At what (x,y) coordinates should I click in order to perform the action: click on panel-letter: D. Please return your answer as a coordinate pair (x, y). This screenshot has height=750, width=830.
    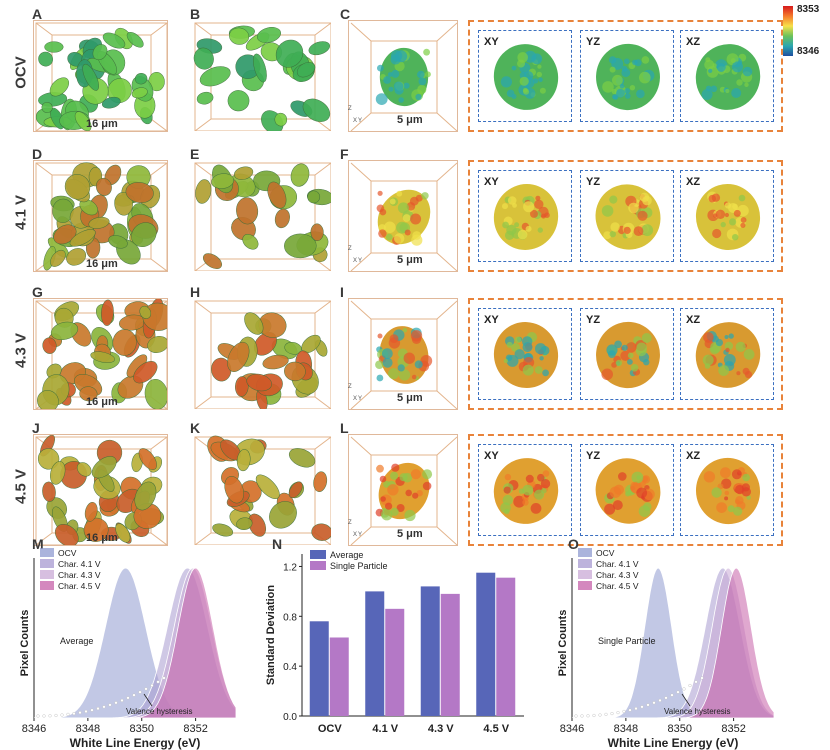
    Looking at the image, I should click on (37, 154).